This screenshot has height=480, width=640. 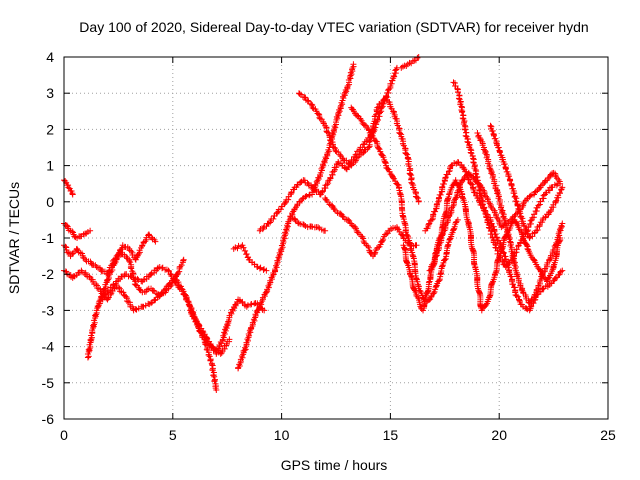 I want to click on y-tick-label: 2, so click(x=50, y=129).